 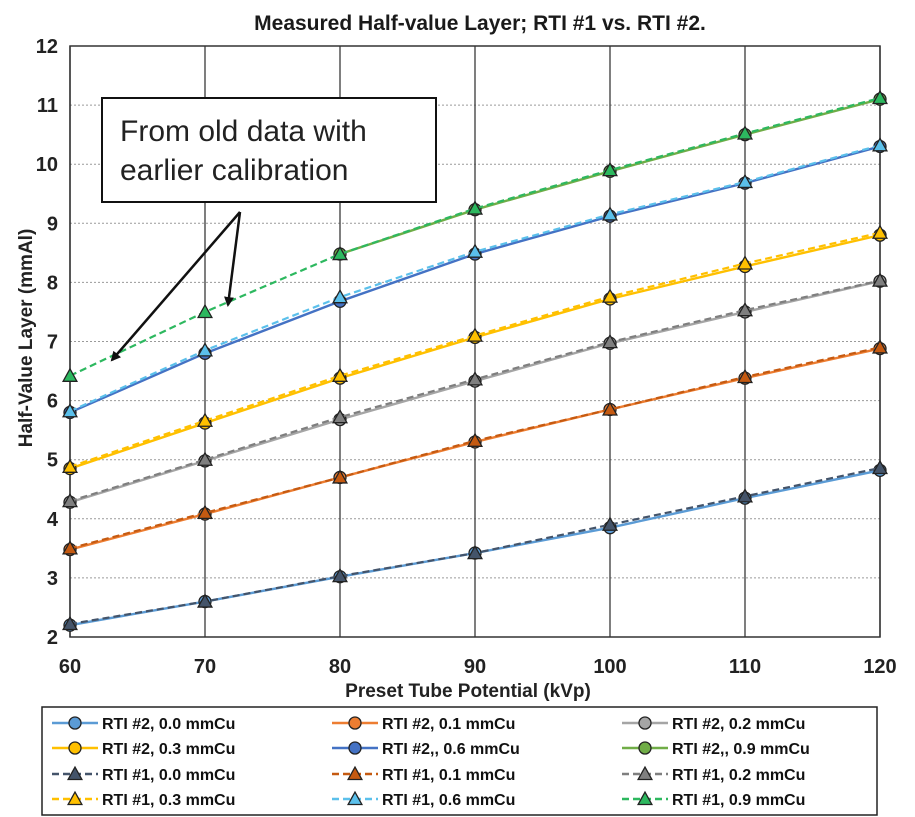 What do you see at coordinates (738, 775) in the screenshot?
I see `legend-label: RTI #1, 0.2 mmCu` at bounding box center [738, 775].